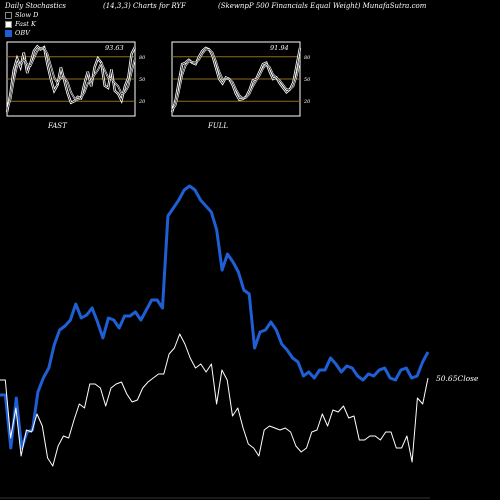 The height and width of the screenshot is (500, 500). I want to click on legend-slow-d: Slow D, so click(21, 15).